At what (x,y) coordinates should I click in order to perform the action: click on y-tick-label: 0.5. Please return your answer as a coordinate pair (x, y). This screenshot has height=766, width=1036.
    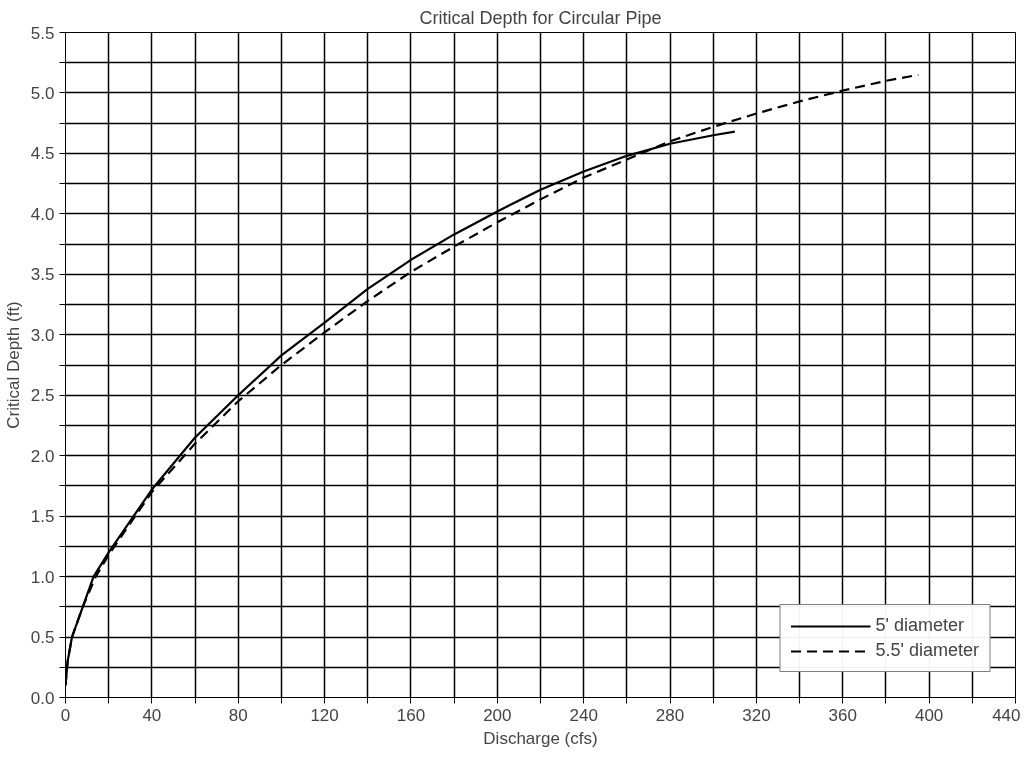
    Looking at the image, I should click on (42, 638).